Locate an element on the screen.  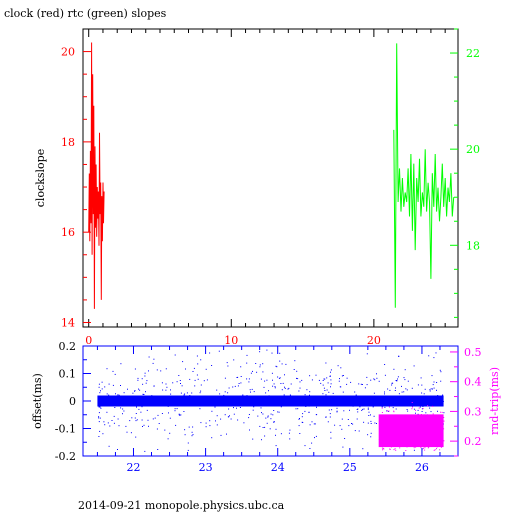
bottom-ytick-label-left: -0.1 is located at coordinates (65, 429).